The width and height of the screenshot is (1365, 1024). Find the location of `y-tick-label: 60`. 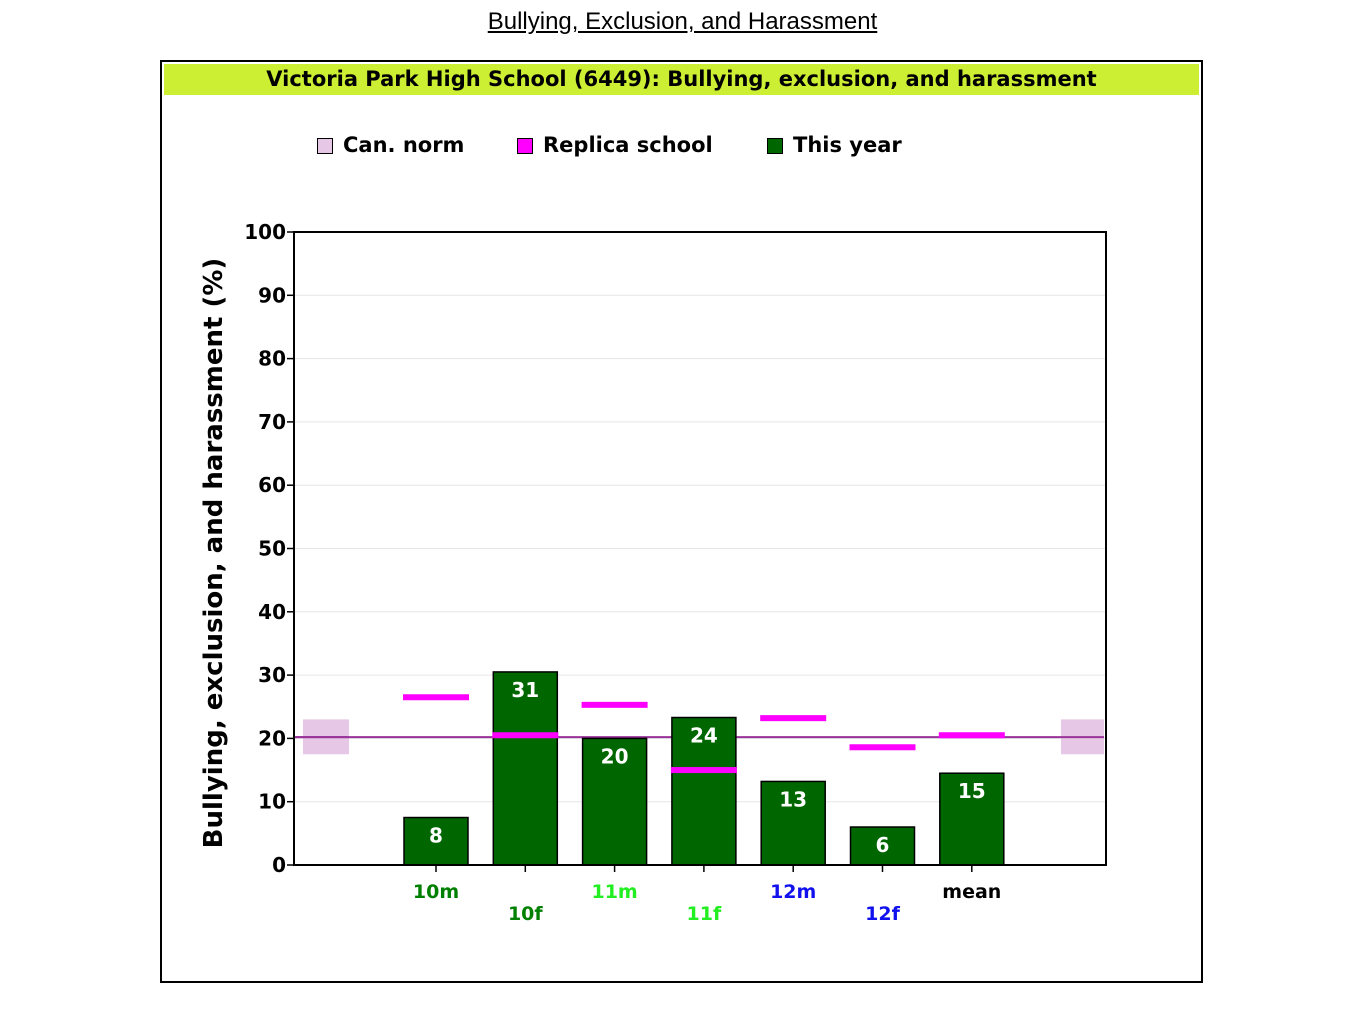

y-tick-label: 60 is located at coordinates (272, 485).